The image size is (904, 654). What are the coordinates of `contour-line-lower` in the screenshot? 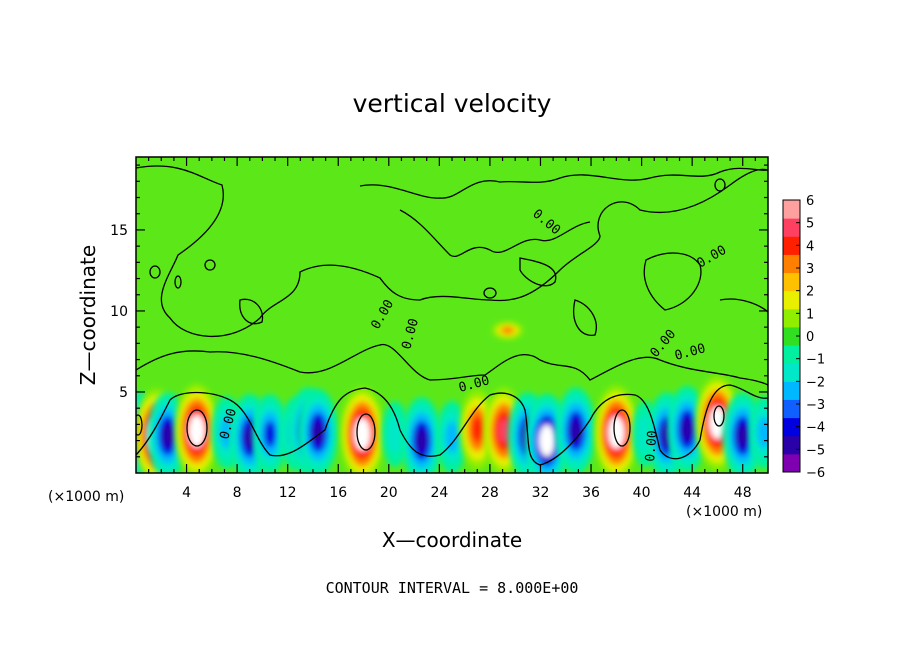 It's located at (452, 425).